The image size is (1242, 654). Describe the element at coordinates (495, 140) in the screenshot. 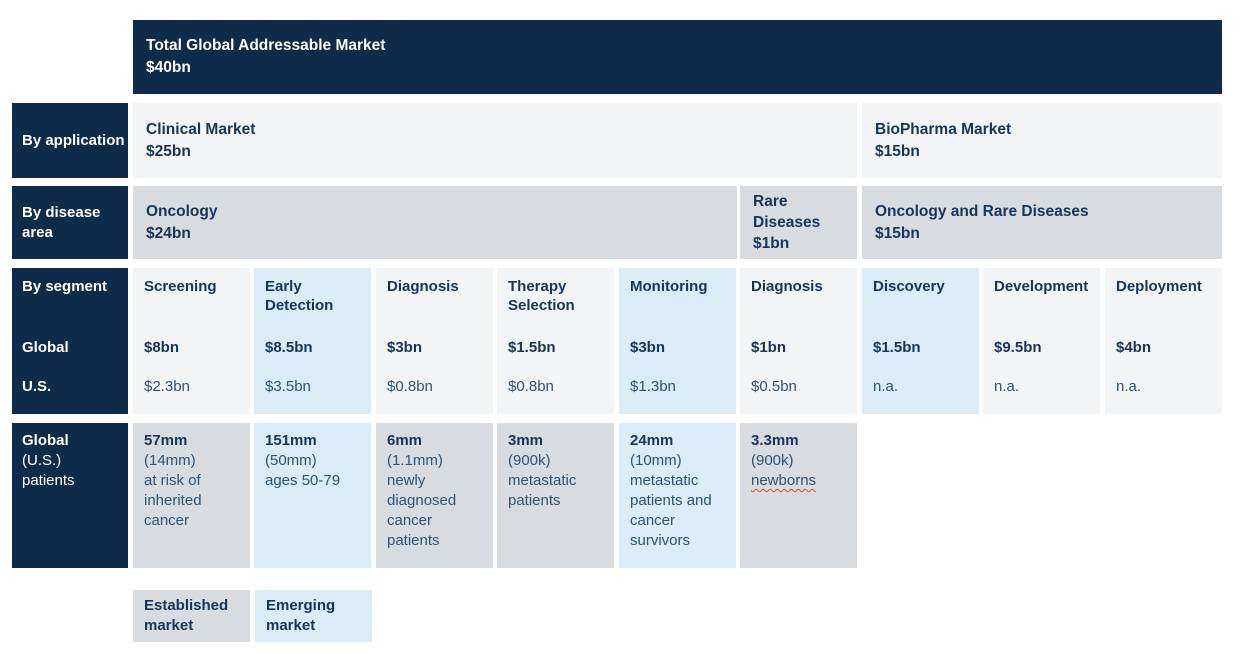

I see `cell-clinical-market: Clinical Market $25bn` at that location.